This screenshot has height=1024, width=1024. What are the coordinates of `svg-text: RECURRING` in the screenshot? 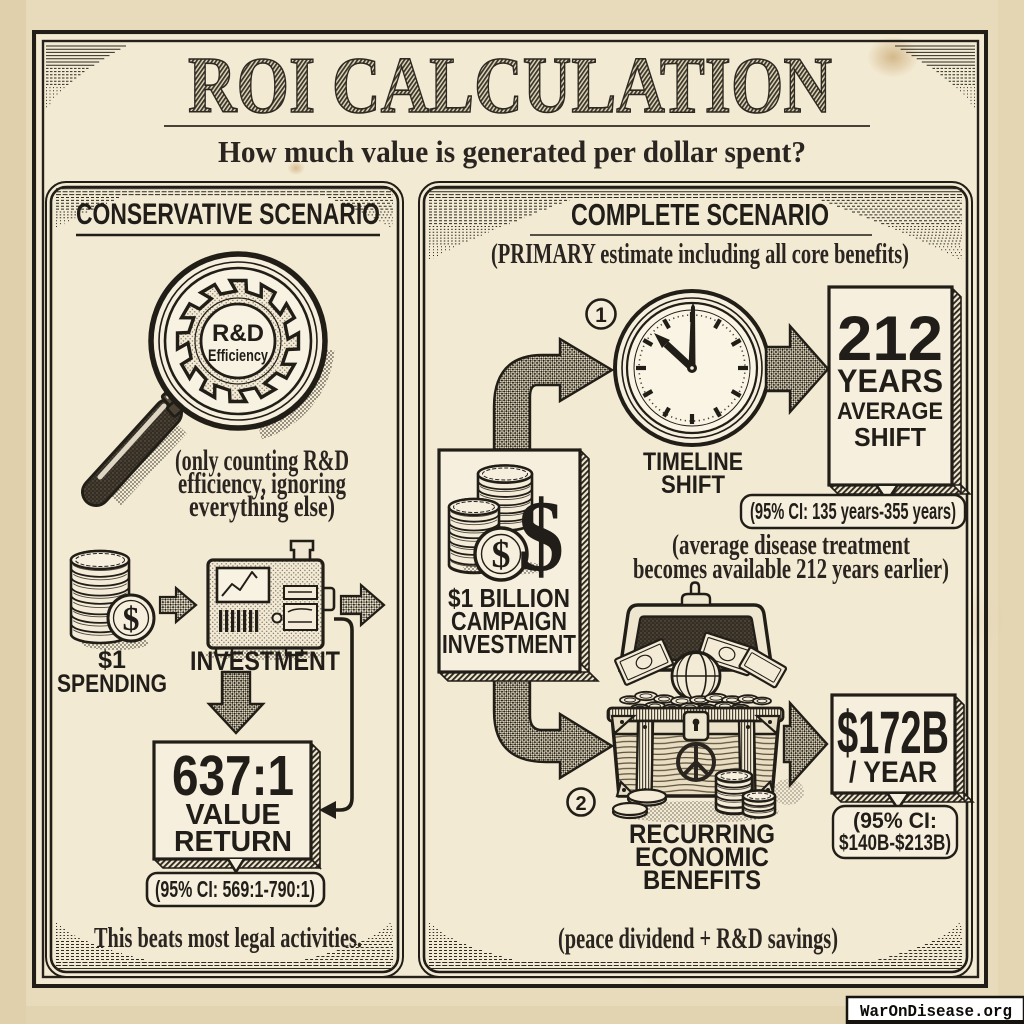 It's located at (702, 834).